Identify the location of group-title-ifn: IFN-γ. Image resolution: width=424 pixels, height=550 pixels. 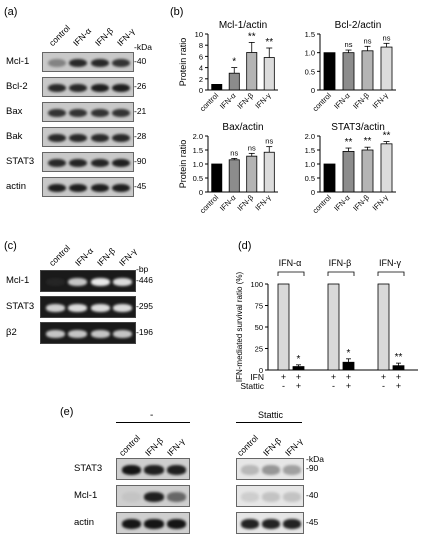
(390, 263).